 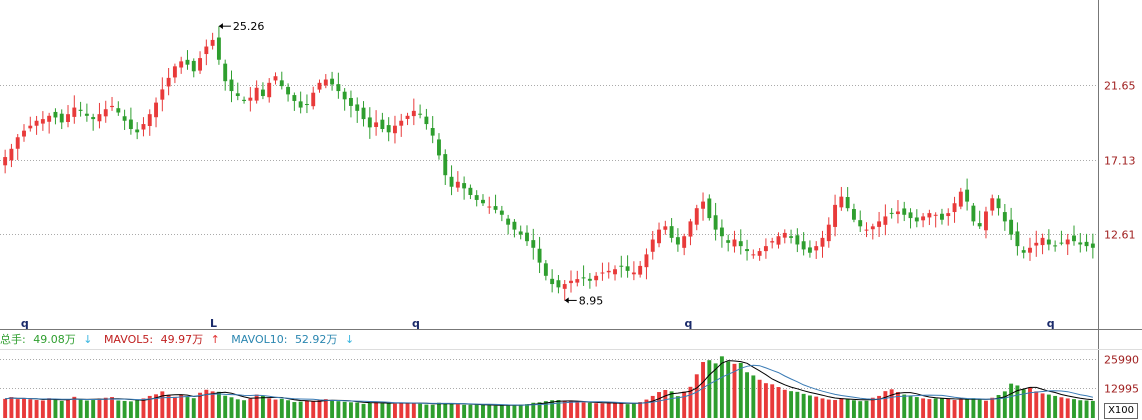 I want to click on mavol5: MAVOL5: 49.97万 ↑, so click(x=165, y=339).